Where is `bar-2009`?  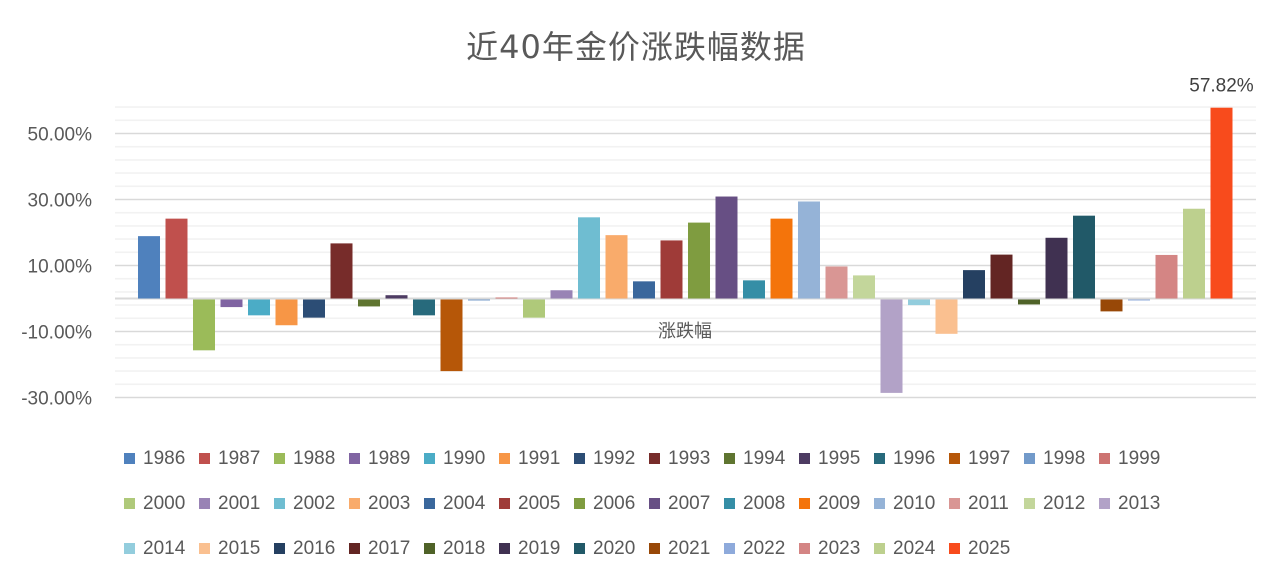 bar-2009 is located at coordinates (781, 258).